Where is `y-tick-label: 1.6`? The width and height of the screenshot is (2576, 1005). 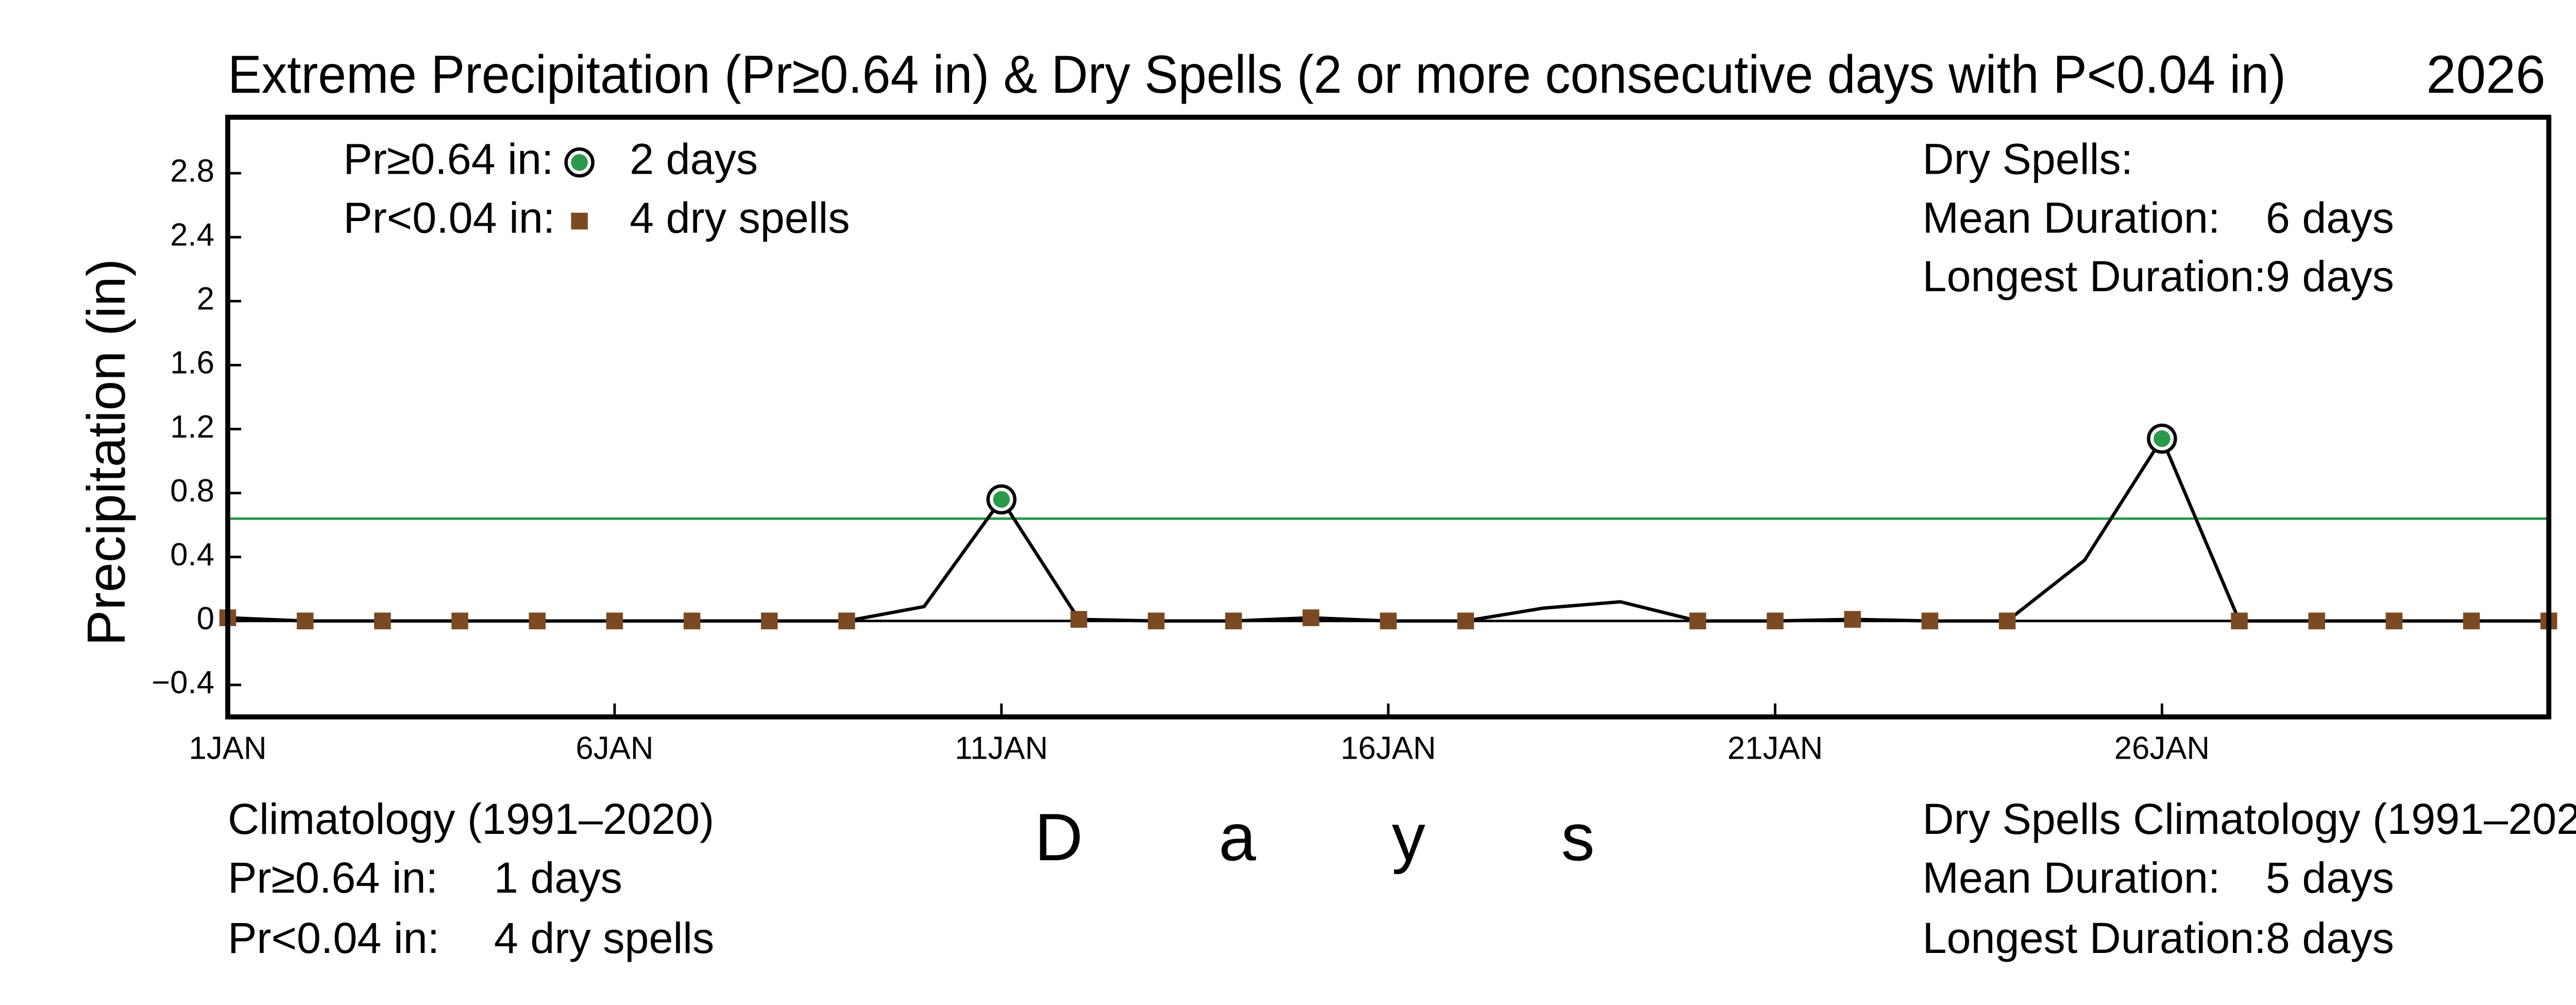
y-tick-label: 1.6 is located at coordinates (192, 363).